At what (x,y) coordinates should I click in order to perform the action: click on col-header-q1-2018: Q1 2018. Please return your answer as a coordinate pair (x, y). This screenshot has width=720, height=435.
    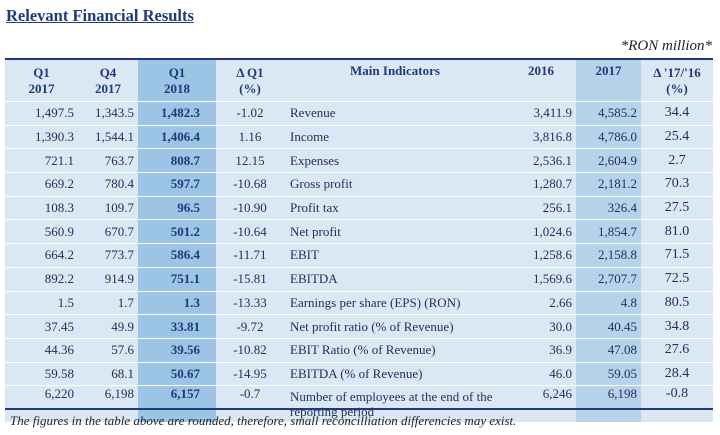
    Looking at the image, I should click on (177, 81).